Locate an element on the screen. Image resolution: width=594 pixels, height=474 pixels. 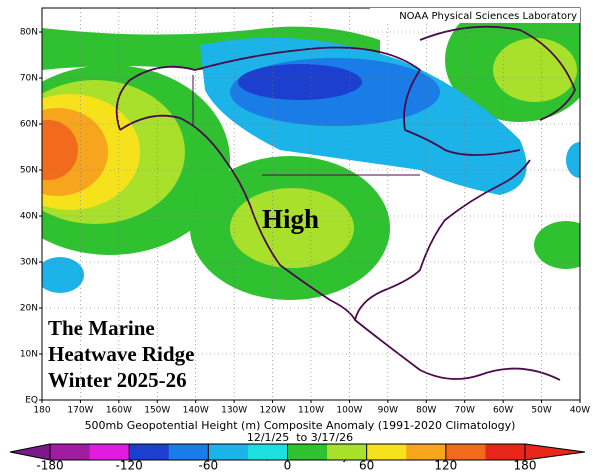
colorbar-label: 0 is located at coordinates (288, 466).